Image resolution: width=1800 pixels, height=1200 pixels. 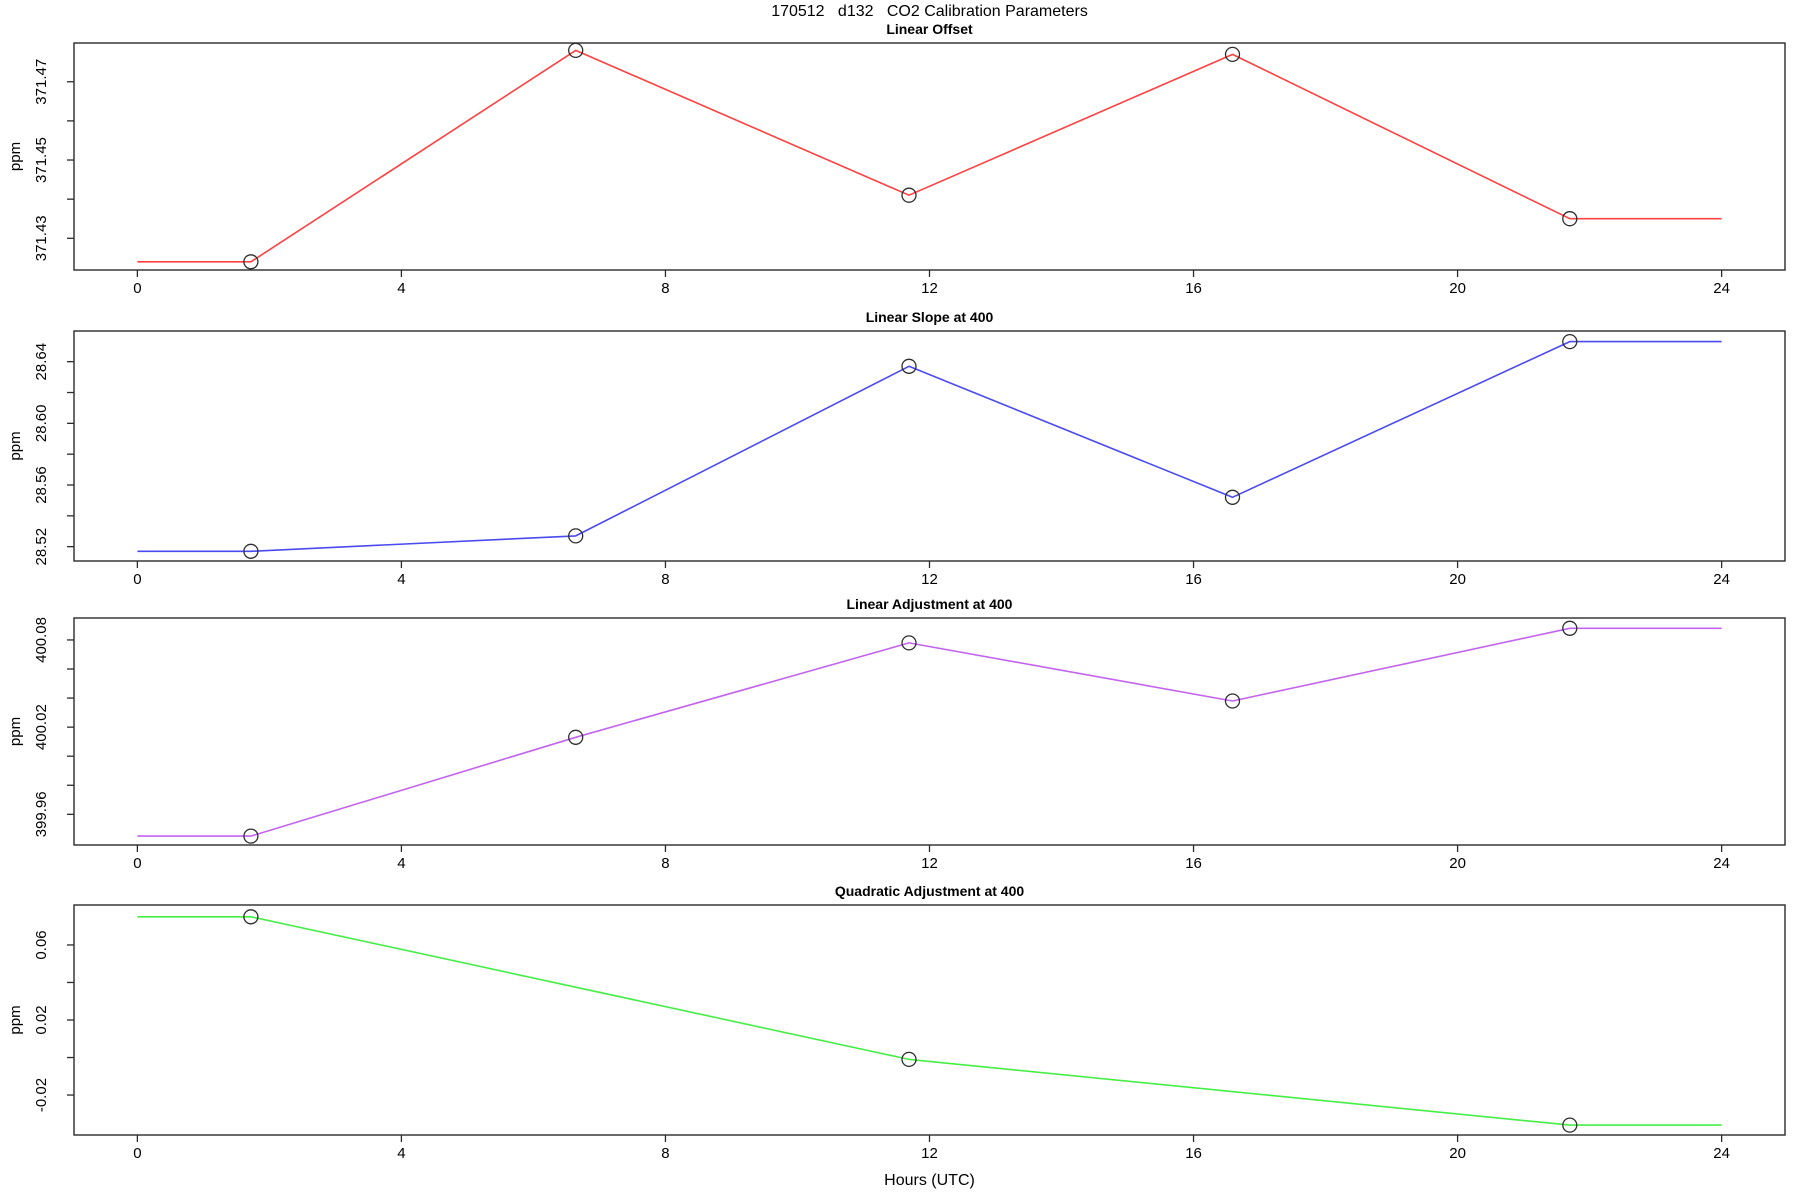 What do you see at coordinates (930, 891) in the screenshot?
I see `panel-title: Quadratic Adjustment at 400` at bounding box center [930, 891].